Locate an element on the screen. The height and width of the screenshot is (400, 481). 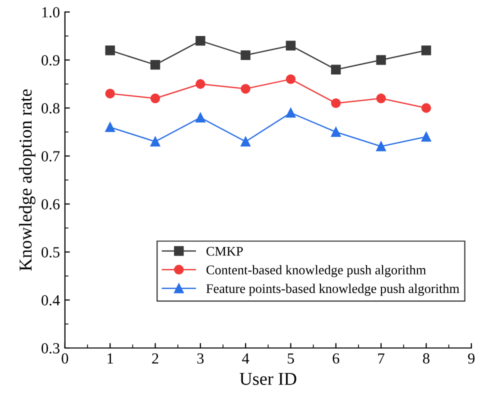
y-tick-label: 0.4 is located at coordinates (51, 300).